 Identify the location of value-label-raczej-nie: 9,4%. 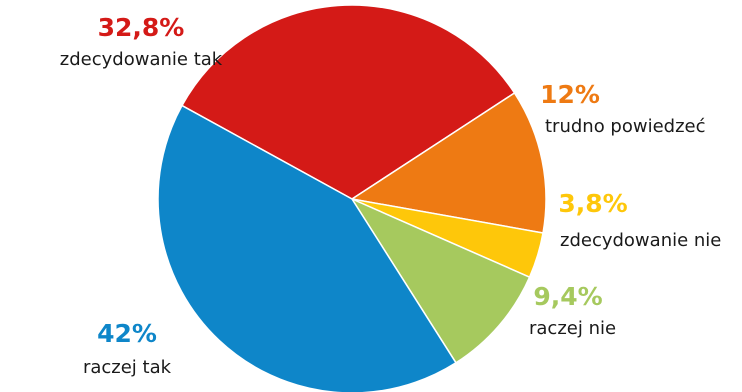
(567, 296).